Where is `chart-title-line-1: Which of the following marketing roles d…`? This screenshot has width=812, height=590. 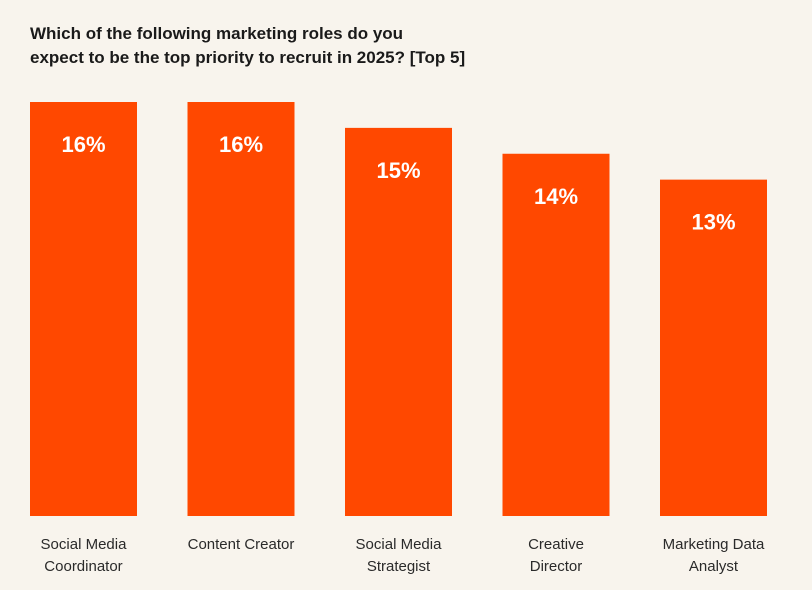
chart-title-line-1: Which of the following marketing roles d… is located at coordinates (217, 33).